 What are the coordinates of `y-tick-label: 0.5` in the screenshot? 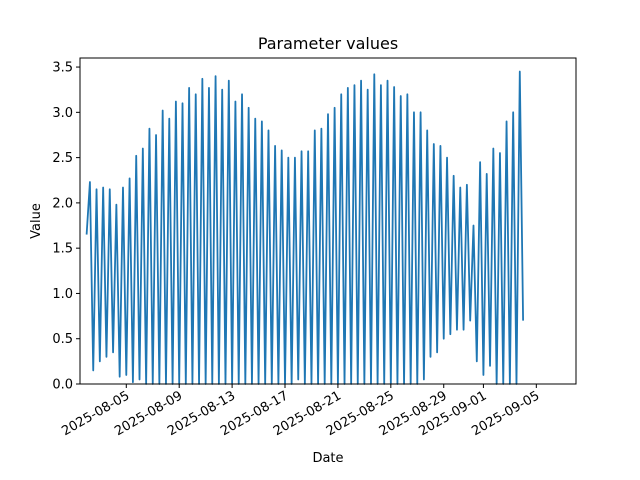 It's located at (62, 339).